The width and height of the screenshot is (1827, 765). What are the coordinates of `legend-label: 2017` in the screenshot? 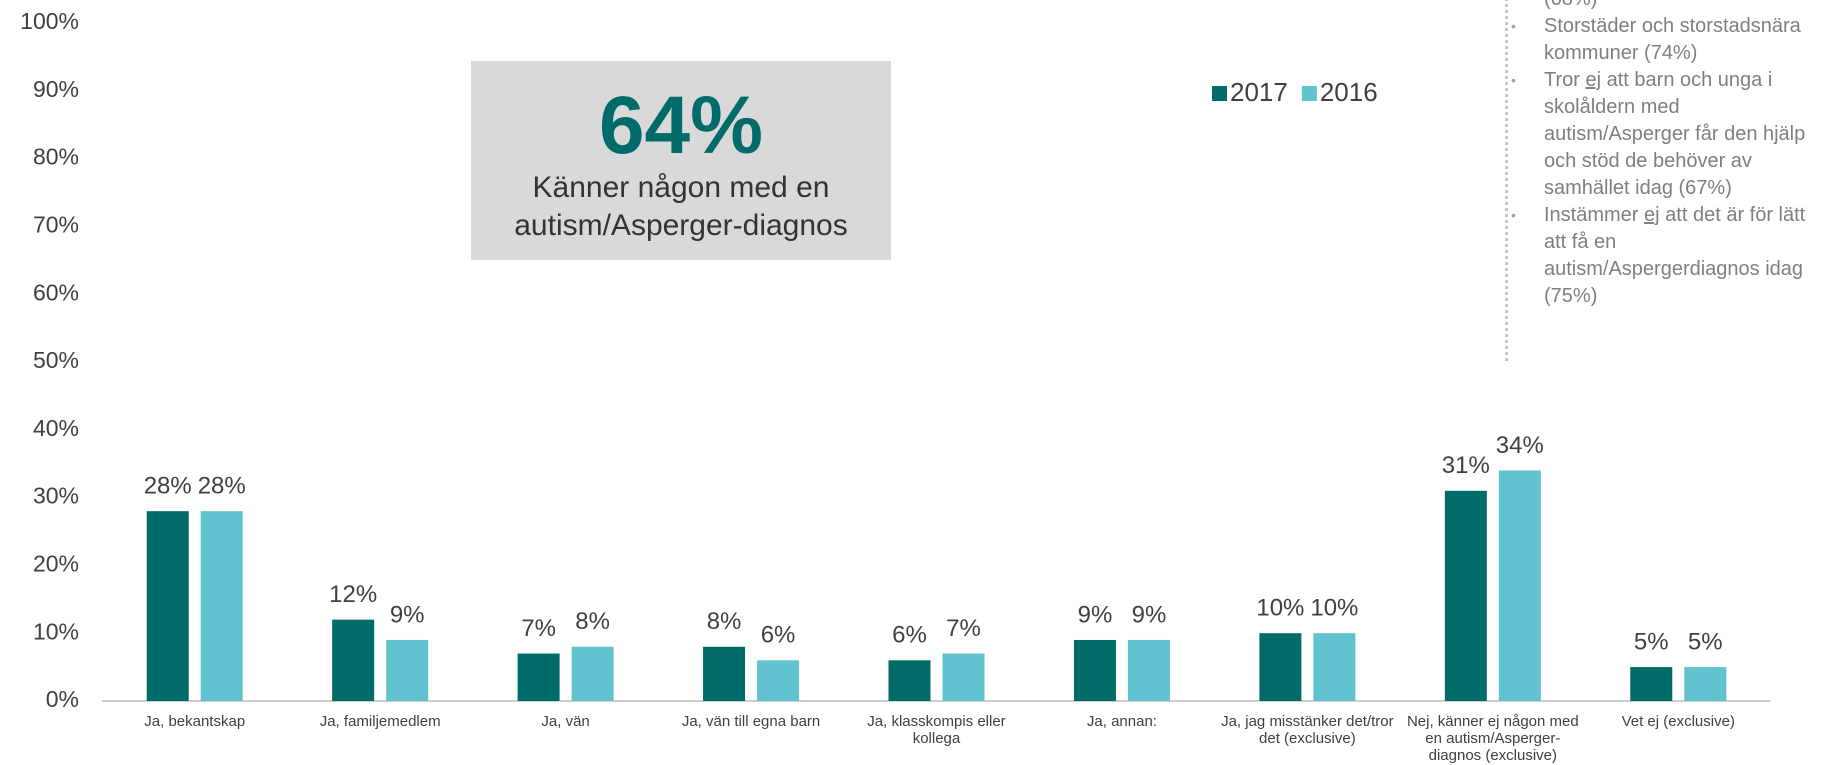 It's located at (1259, 92).